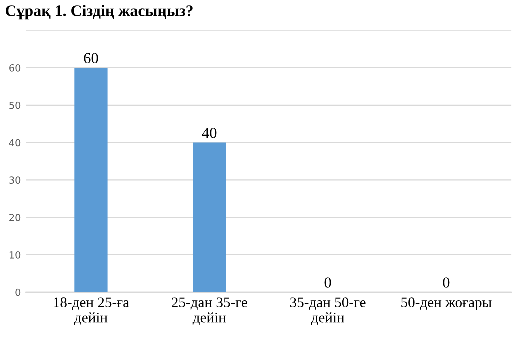 The height and width of the screenshot is (340, 522). What do you see at coordinates (210, 312) in the screenshot?
I see `x-tick-label: 25-дан 35-ге дейін` at bounding box center [210, 312].